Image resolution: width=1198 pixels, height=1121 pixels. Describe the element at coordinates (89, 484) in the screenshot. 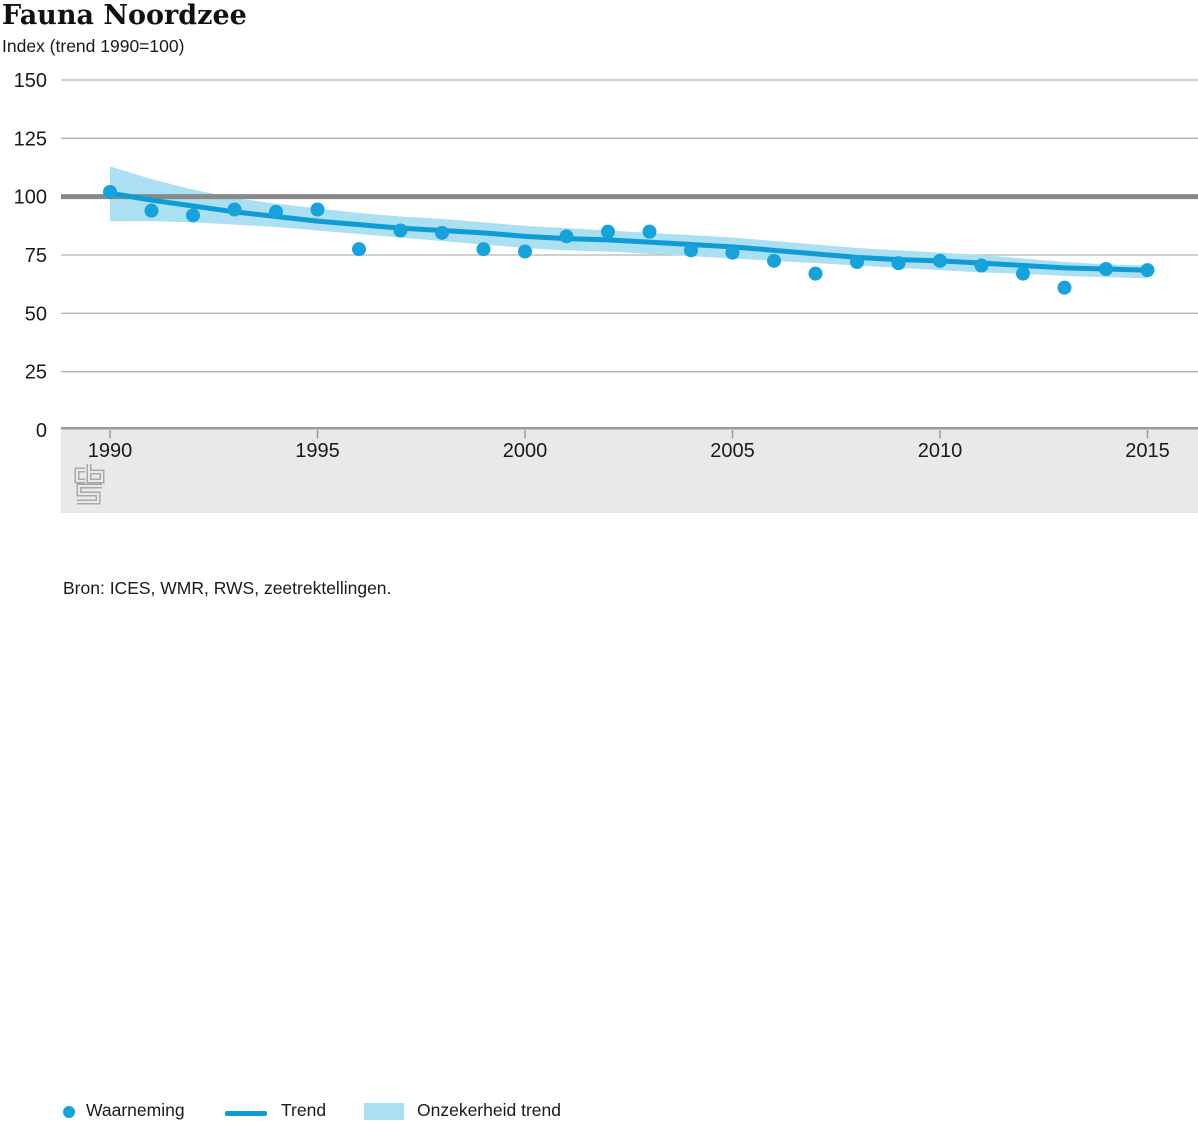

I see `cbs-logo-icon` at that location.